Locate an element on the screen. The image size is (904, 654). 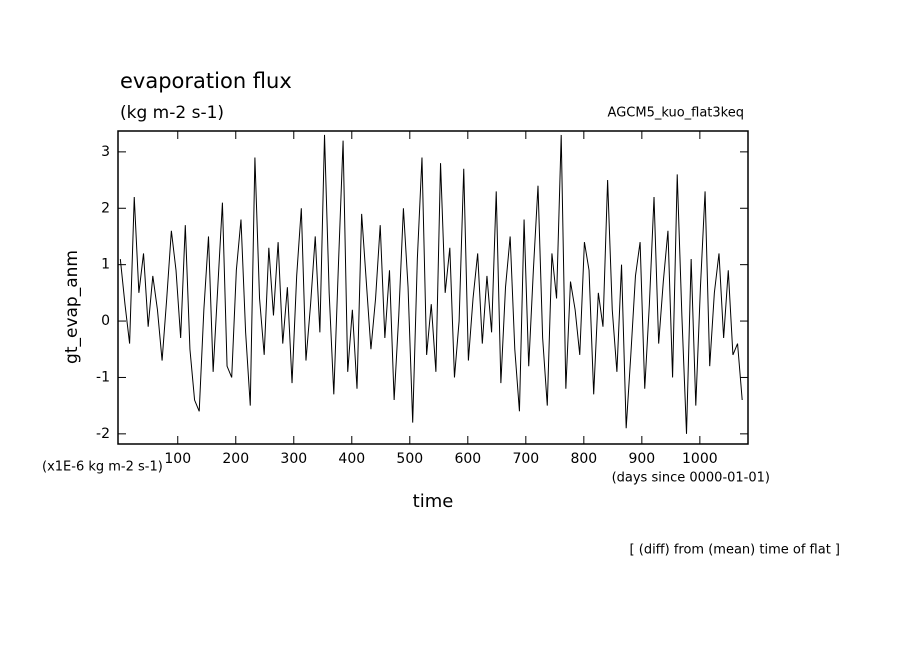
experiment-label: AGCM5_kuo_flat3keq is located at coordinates (676, 113).